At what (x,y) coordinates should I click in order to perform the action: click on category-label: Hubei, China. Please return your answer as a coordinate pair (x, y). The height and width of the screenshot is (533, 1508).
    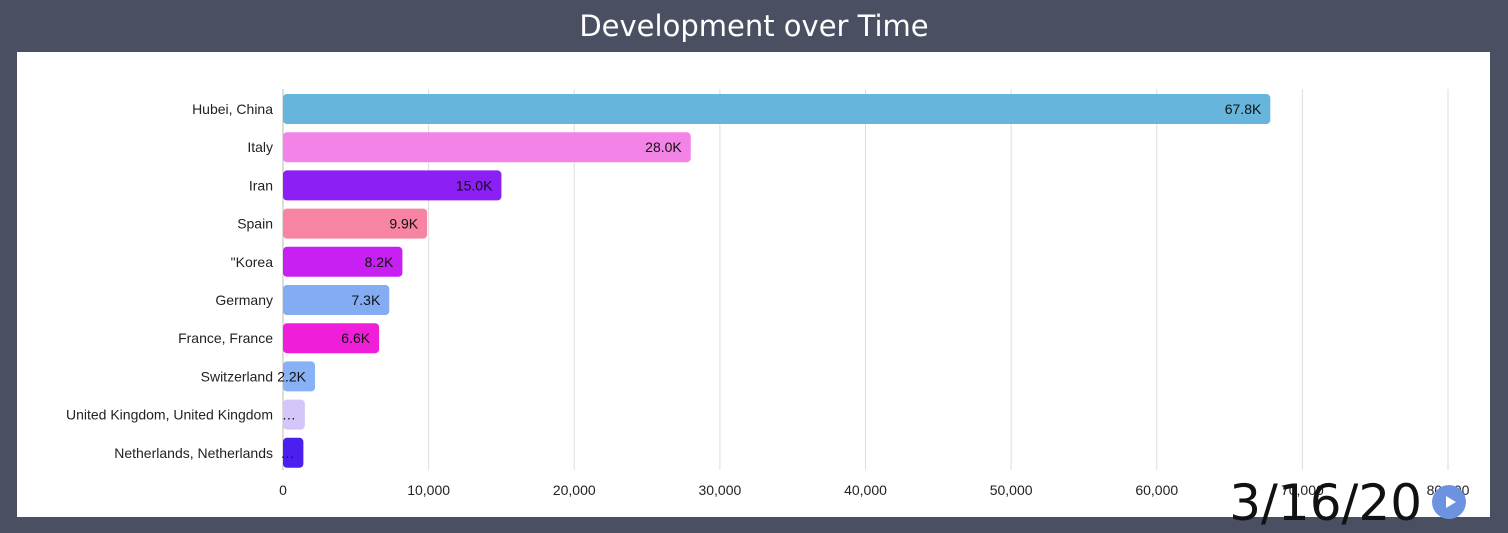
    Looking at the image, I should click on (232, 109).